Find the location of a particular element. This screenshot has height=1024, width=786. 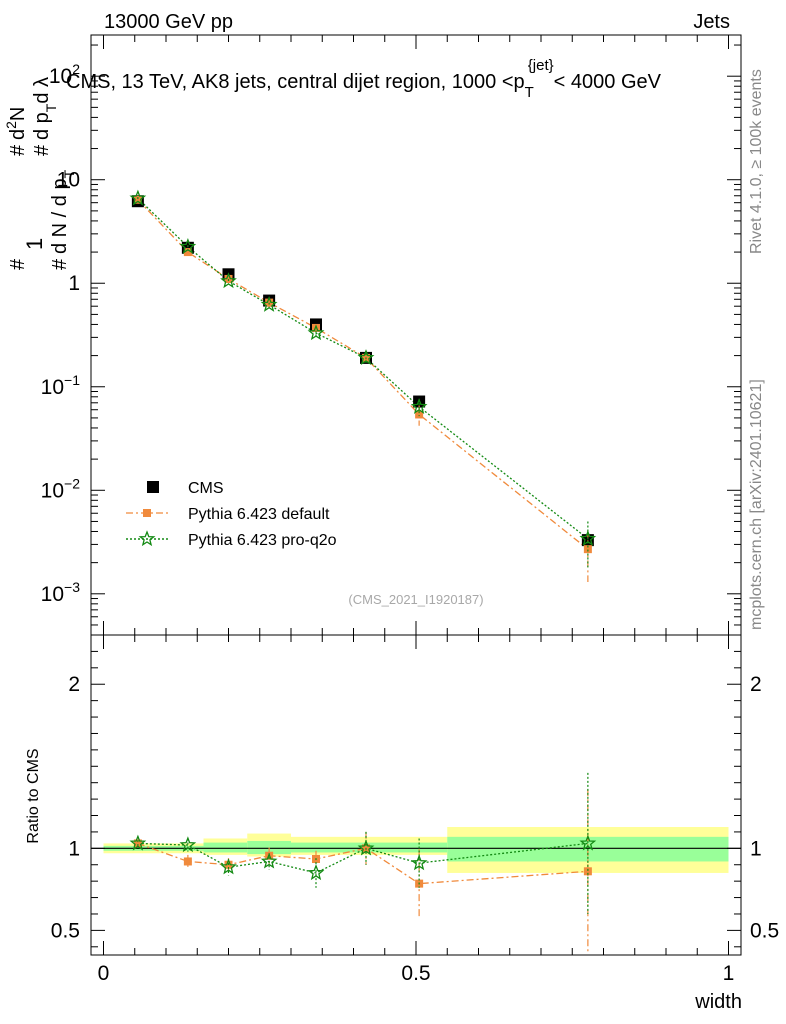

y-tick-label: 10 is located at coordinates (68, 180).